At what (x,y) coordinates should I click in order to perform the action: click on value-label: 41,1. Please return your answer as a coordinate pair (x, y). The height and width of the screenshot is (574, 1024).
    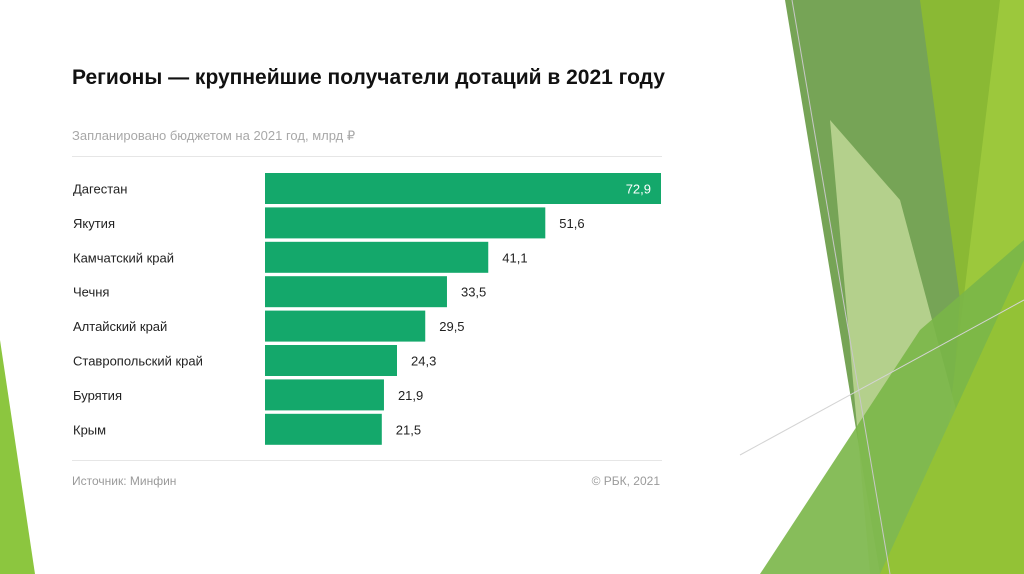
    Looking at the image, I should click on (514, 257).